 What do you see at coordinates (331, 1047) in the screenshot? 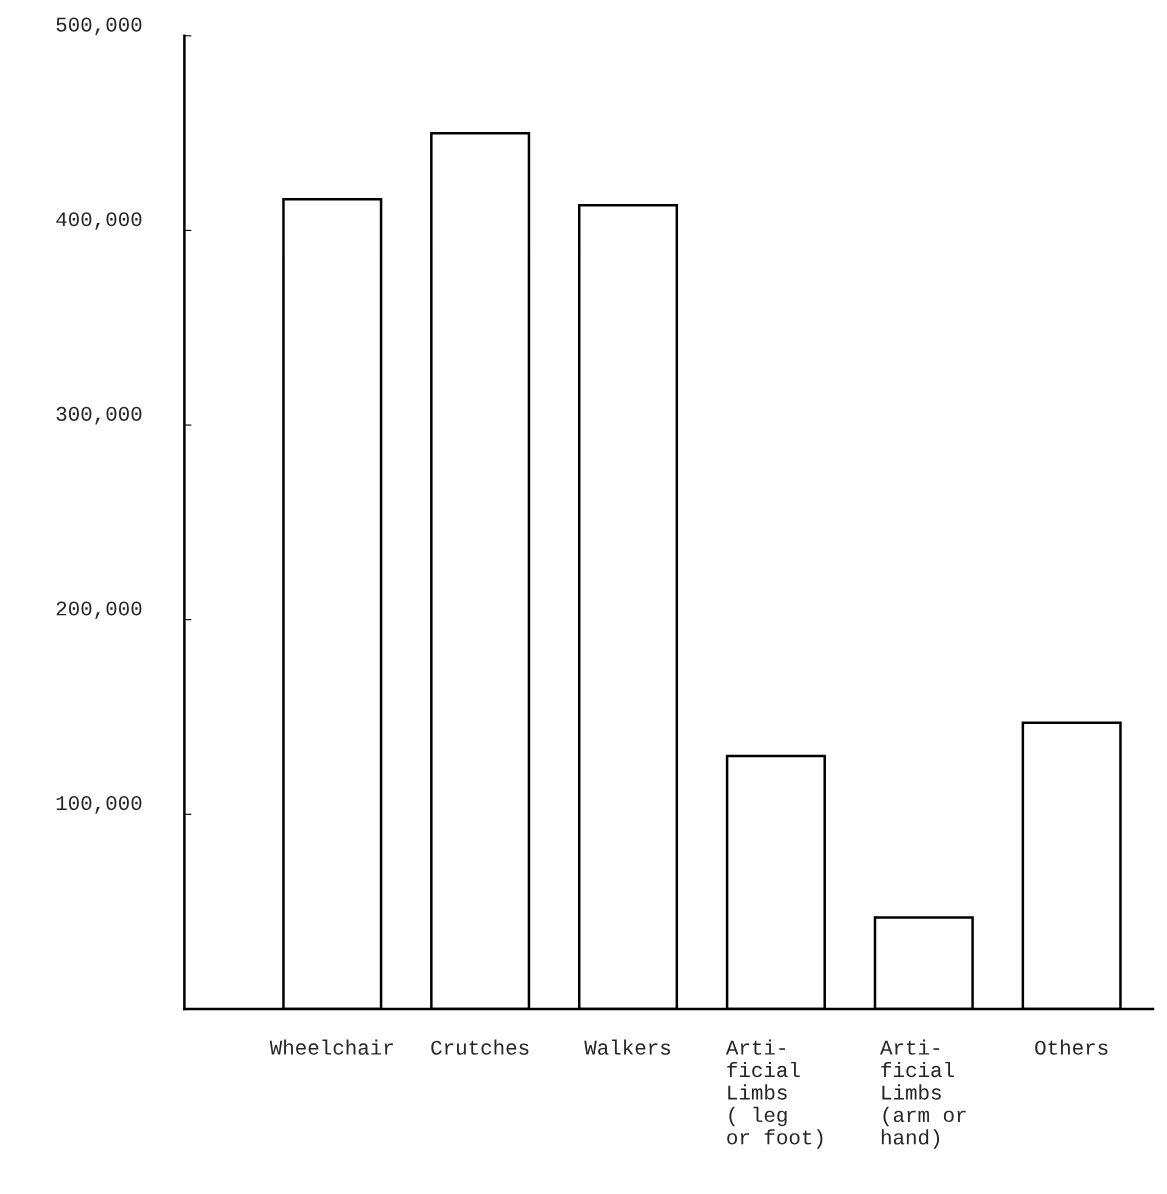
I see `x-tick-label: Wheelchair` at bounding box center [331, 1047].